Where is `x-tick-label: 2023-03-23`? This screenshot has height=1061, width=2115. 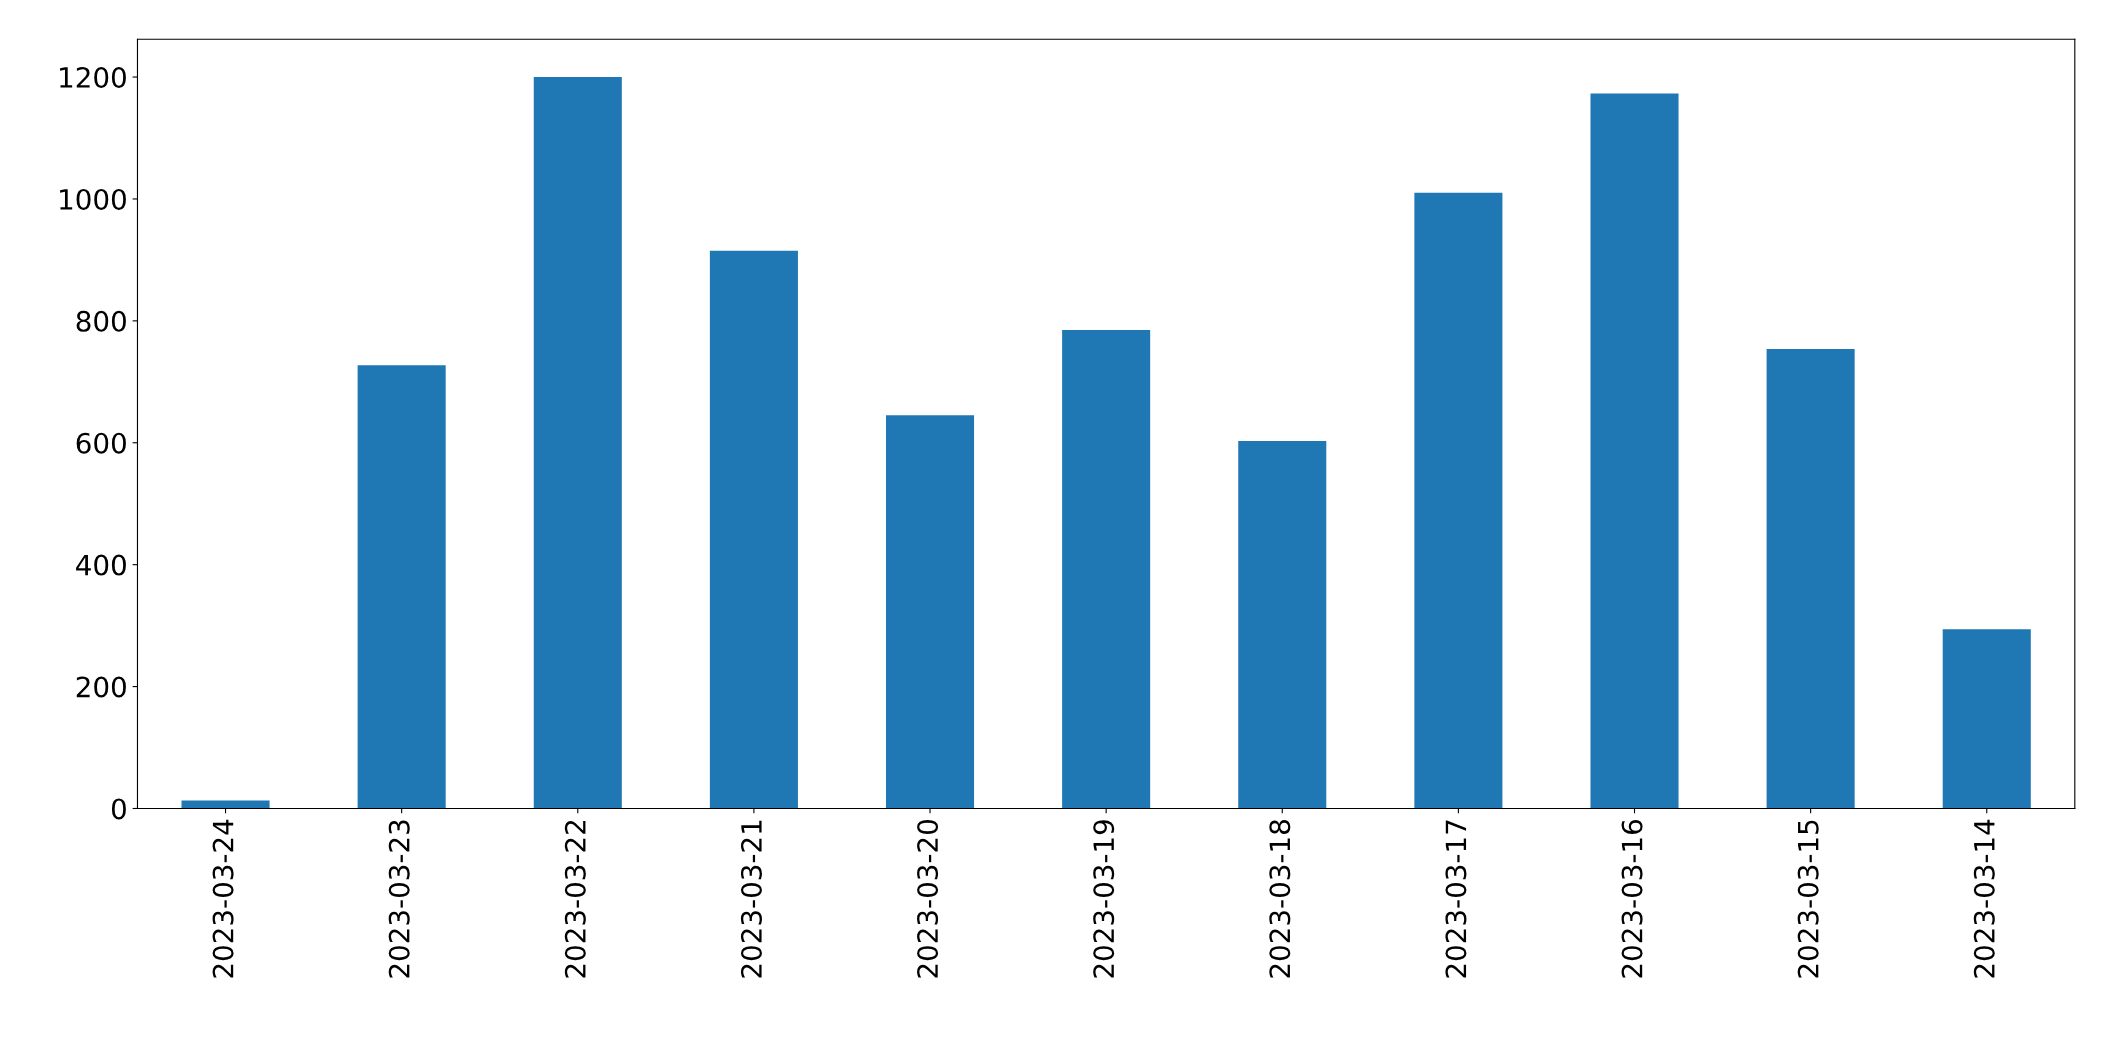 x-tick-label: 2023-03-23 is located at coordinates (399, 899).